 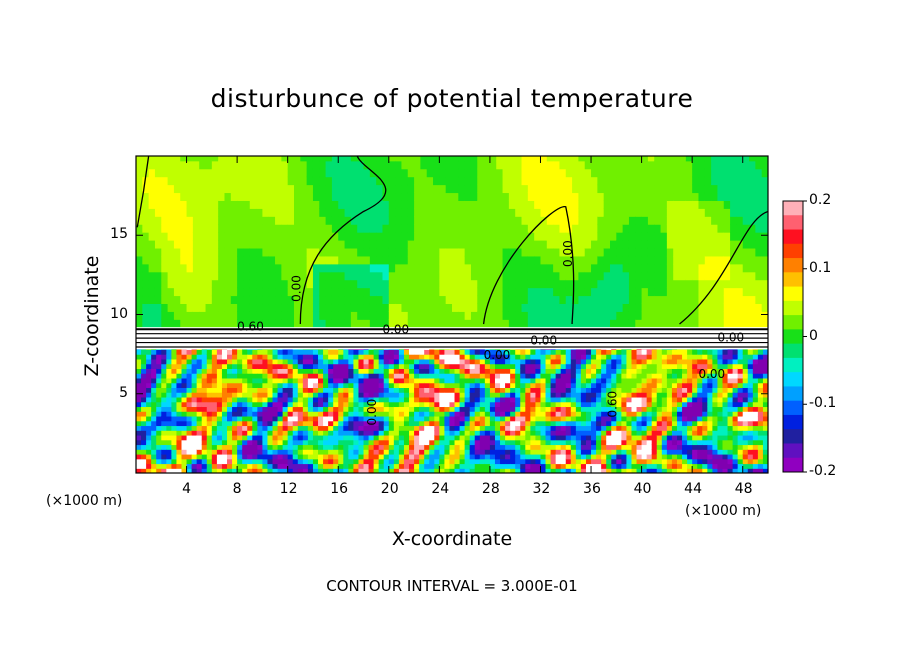 What do you see at coordinates (288, 489) in the screenshot?
I see `x-tick-label: 12` at bounding box center [288, 489].